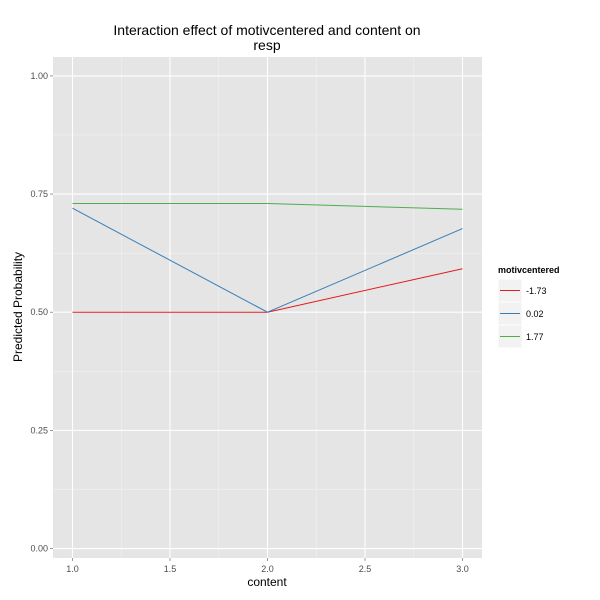  Describe the element at coordinates (365, 569) in the screenshot. I see `x-tick-label: 2.5` at that location.